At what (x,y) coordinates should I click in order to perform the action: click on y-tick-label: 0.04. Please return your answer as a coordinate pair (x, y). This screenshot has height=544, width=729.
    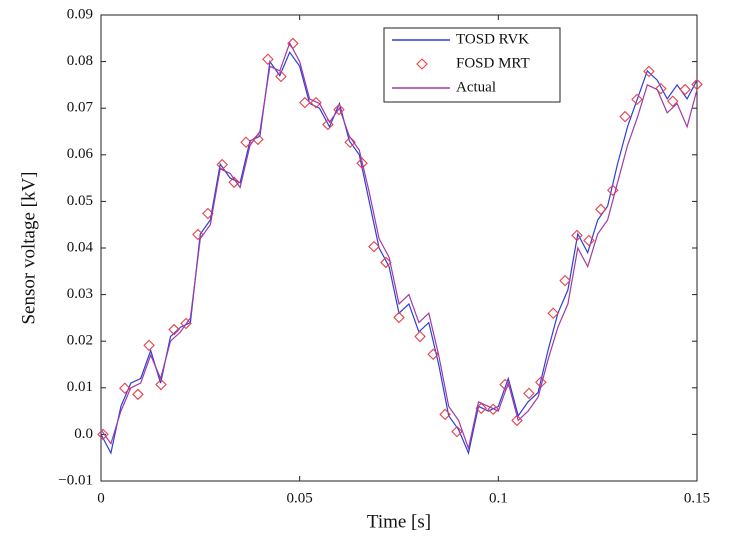
    Looking at the image, I should click on (80, 247).